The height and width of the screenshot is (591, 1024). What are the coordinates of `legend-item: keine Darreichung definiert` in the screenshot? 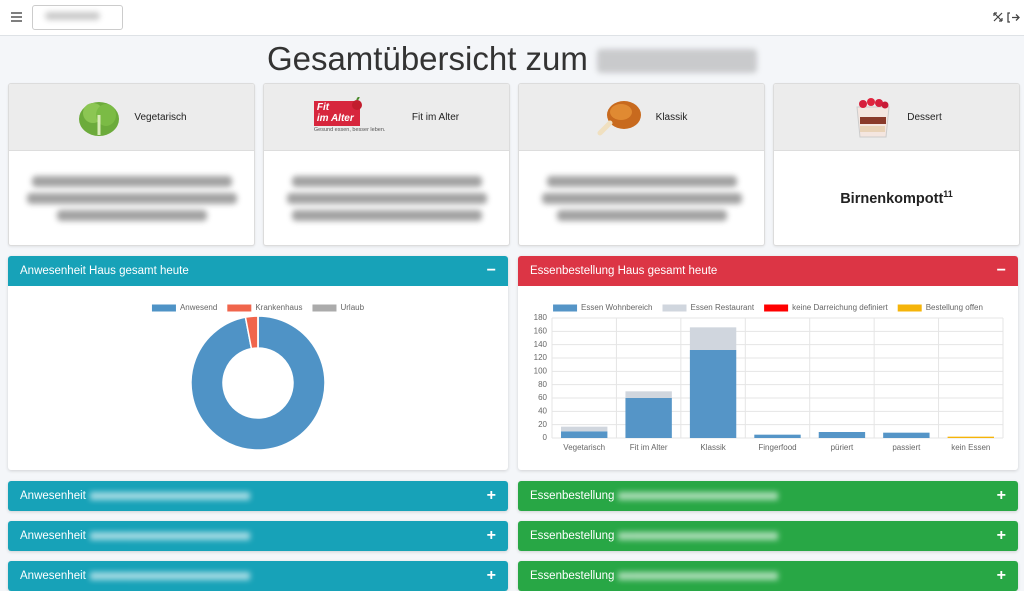 It's located at (826, 307).